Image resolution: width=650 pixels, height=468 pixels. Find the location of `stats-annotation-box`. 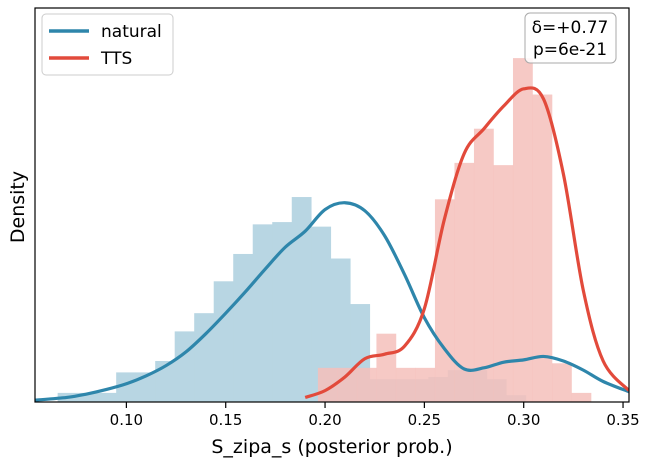

stats-annotation-box is located at coordinates (570, 38).